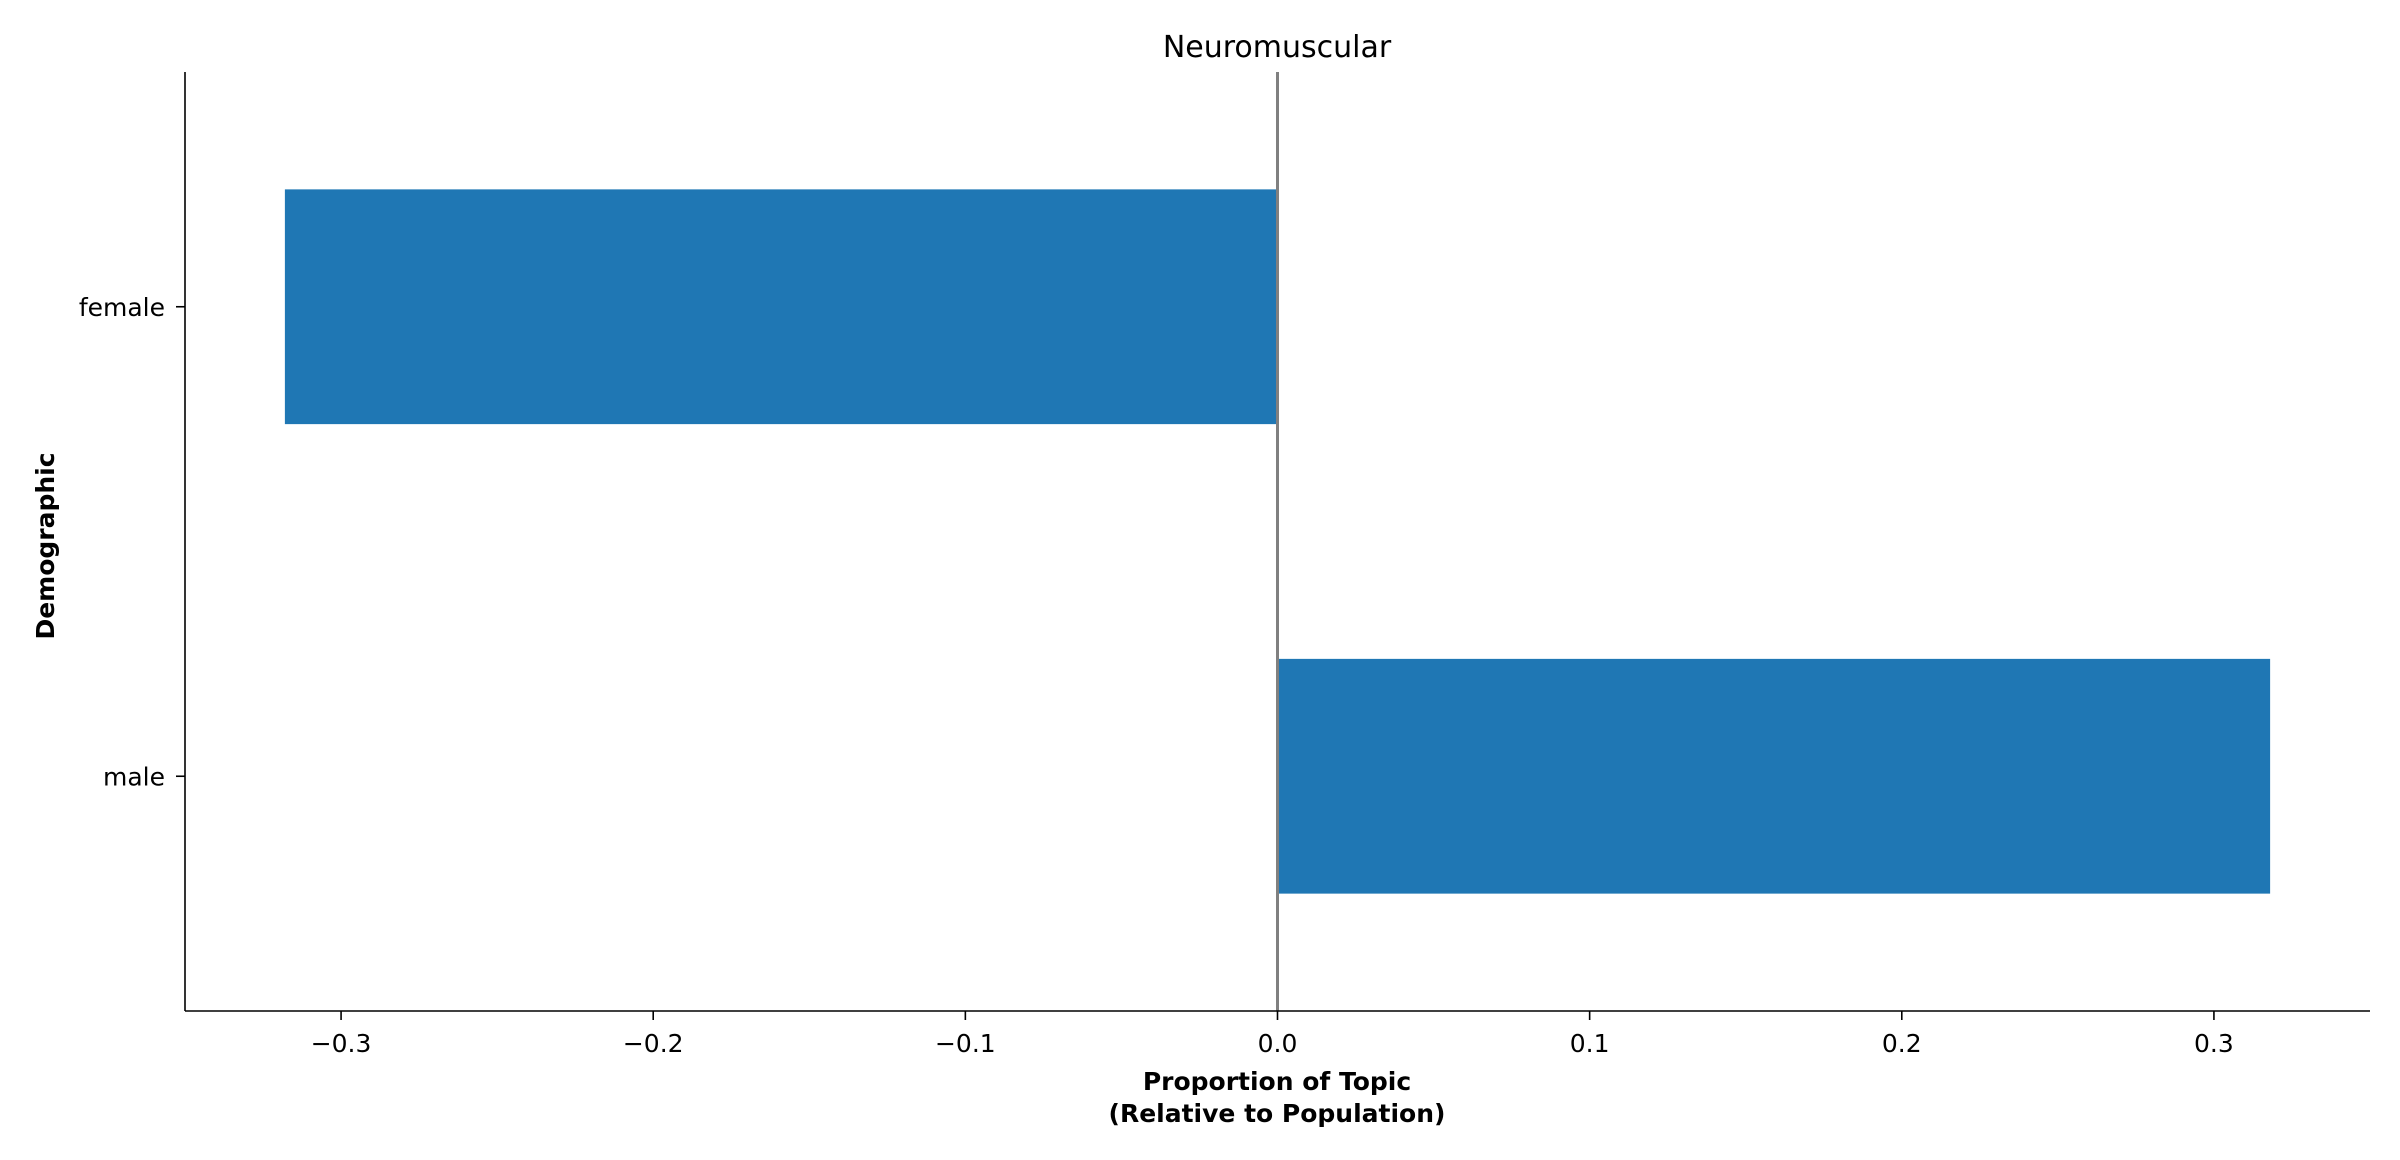 The image size is (2400, 1160). What do you see at coordinates (45, 545) in the screenshot?
I see `y-axis-label: Demographic` at bounding box center [45, 545].